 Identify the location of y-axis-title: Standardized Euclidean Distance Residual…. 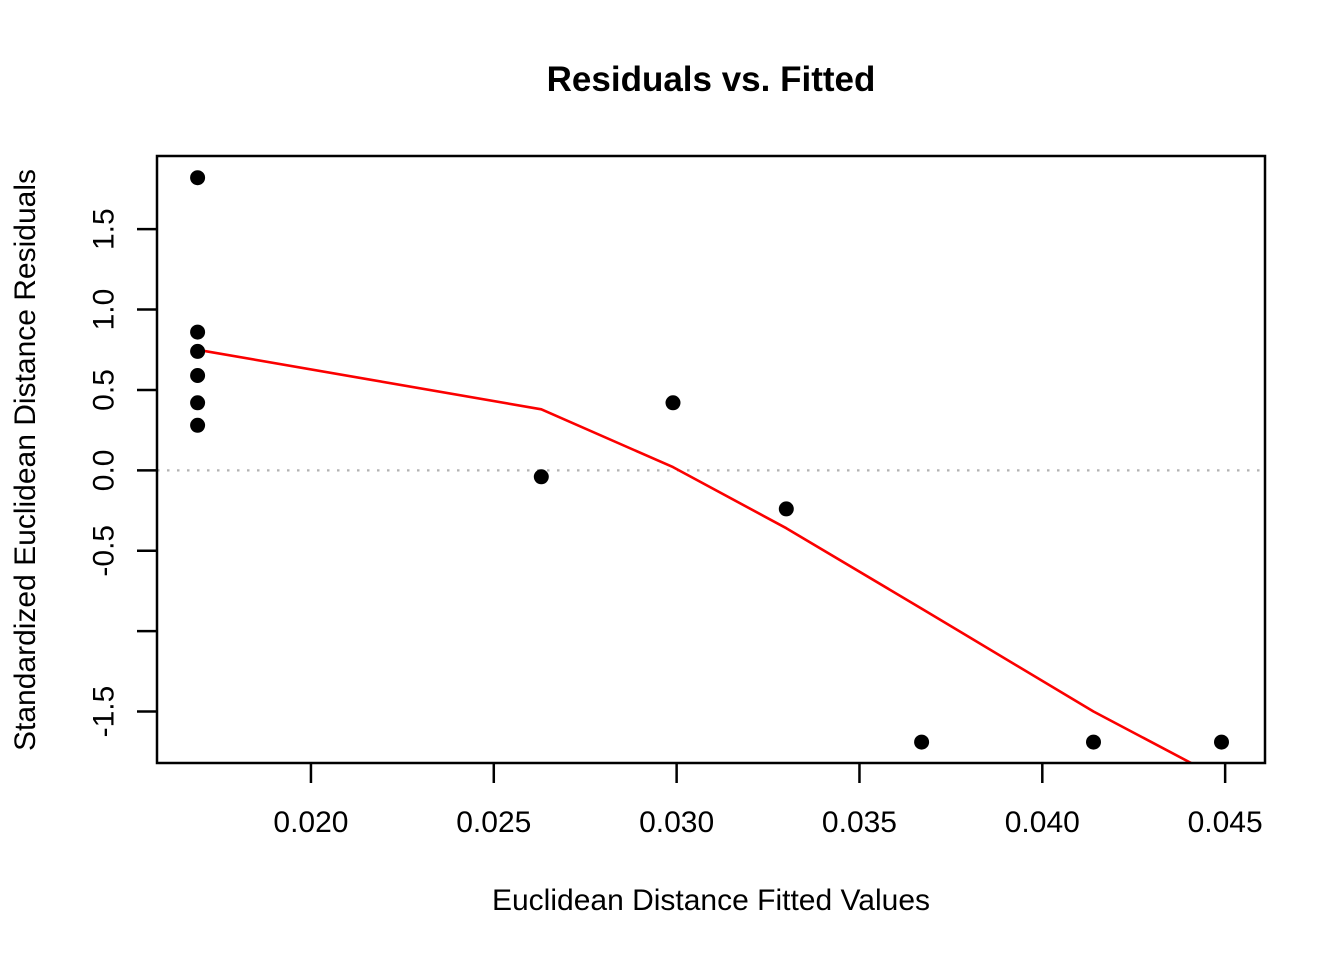
(25, 460).